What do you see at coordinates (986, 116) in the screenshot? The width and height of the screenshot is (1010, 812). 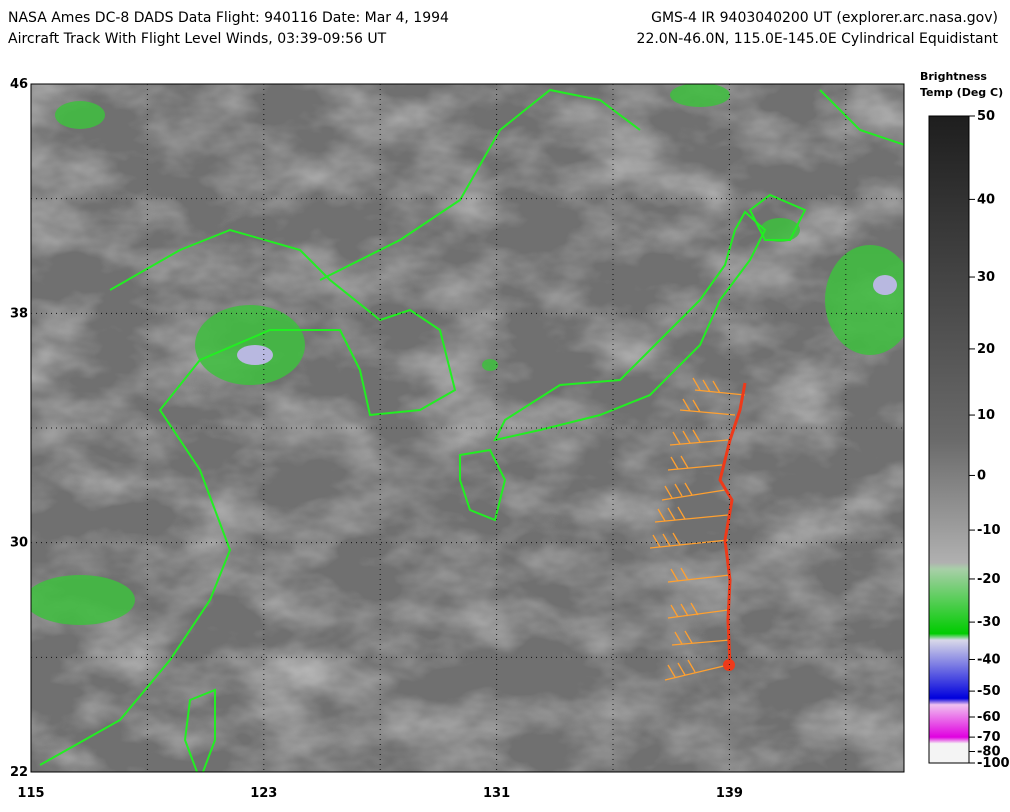 I see `colorbar-tick-label: 50` at bounding box center [986, 116].